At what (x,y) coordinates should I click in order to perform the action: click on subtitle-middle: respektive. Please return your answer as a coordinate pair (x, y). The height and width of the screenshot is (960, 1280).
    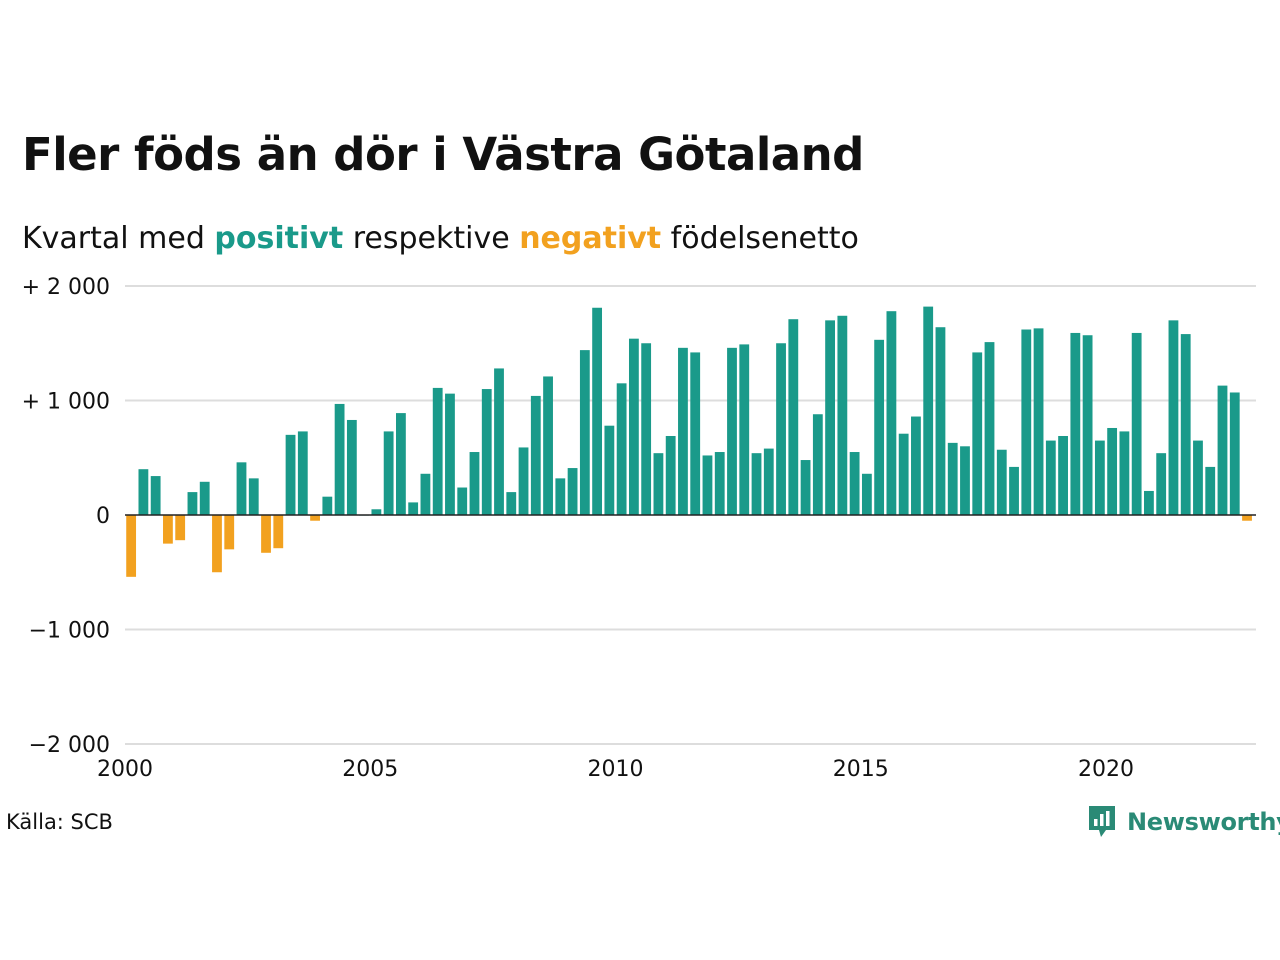
    Looking at the image, I should click on (431, 238).